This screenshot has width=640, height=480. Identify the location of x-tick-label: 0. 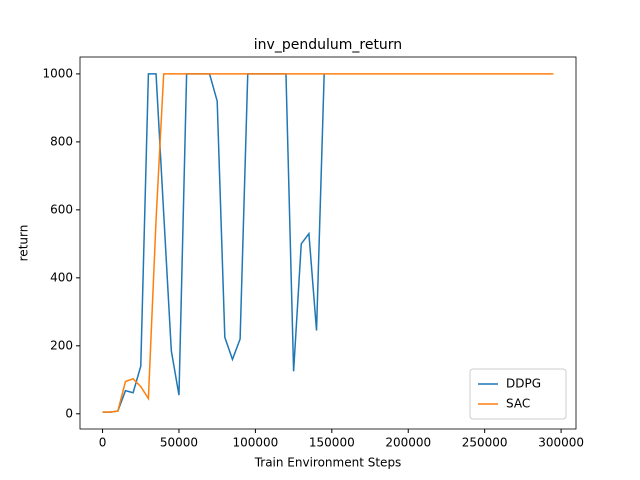
(103, 443).